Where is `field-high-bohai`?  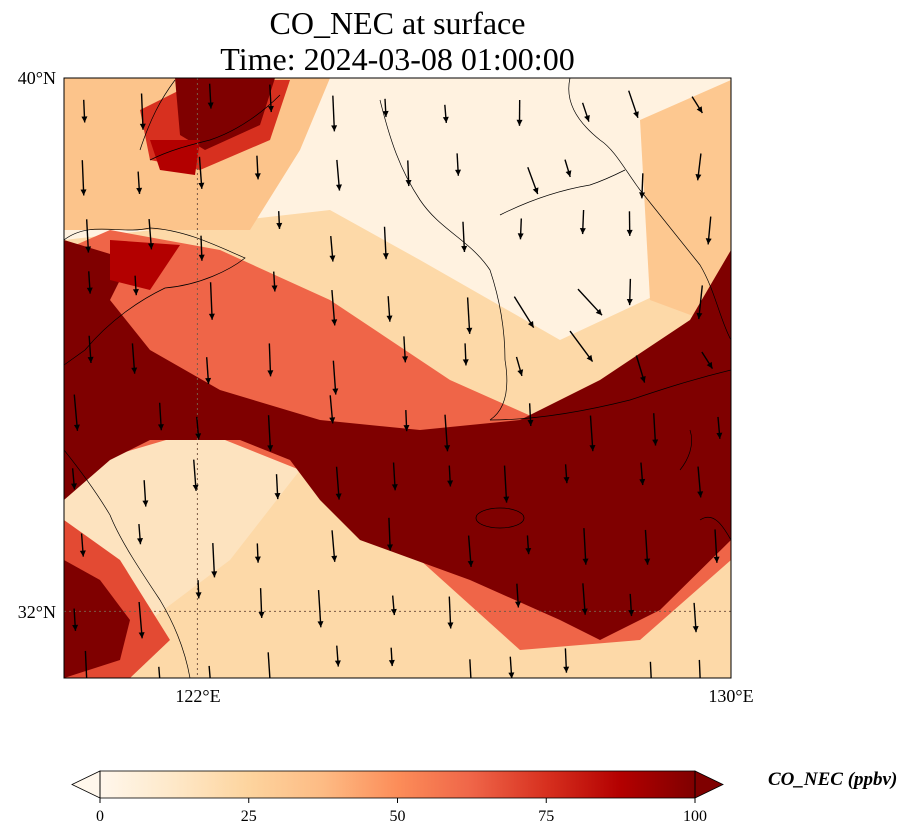
field-high-bohai is located at coordinates (175, 157).